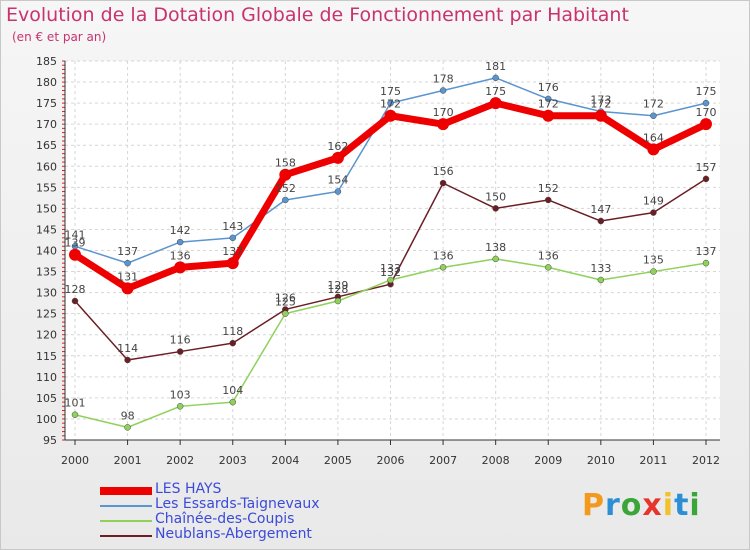 The height and width of the screenshot is (550, 750). Describe the element at coordinates (180, 394) in the screenshot. I see `data-label: 103` at that location.